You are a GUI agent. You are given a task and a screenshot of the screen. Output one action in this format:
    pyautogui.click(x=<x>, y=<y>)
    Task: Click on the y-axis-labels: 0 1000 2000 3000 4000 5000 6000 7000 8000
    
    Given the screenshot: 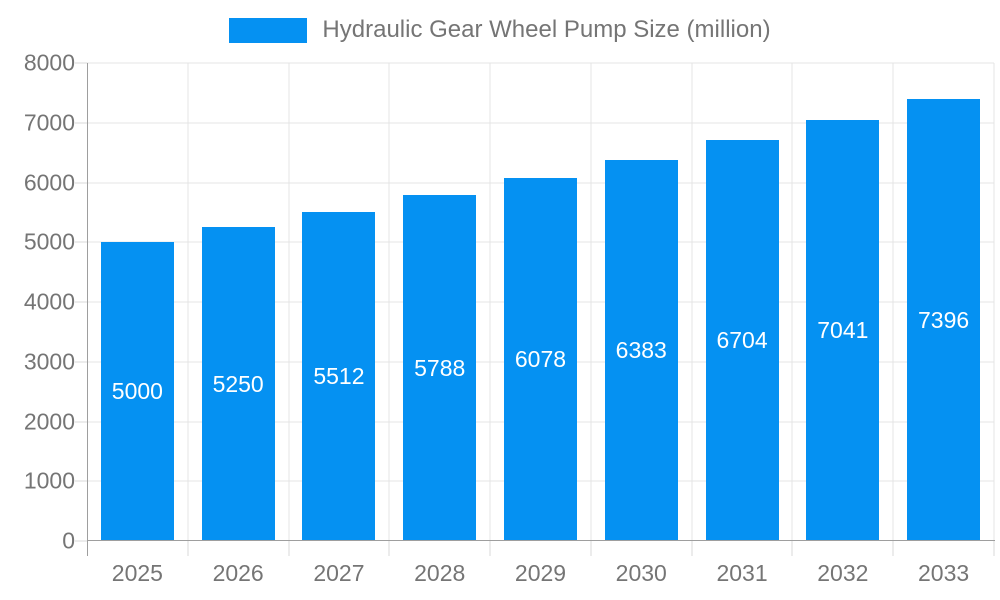 What is the action you would take?
    pyautogui.click(x=37, y=301)
    